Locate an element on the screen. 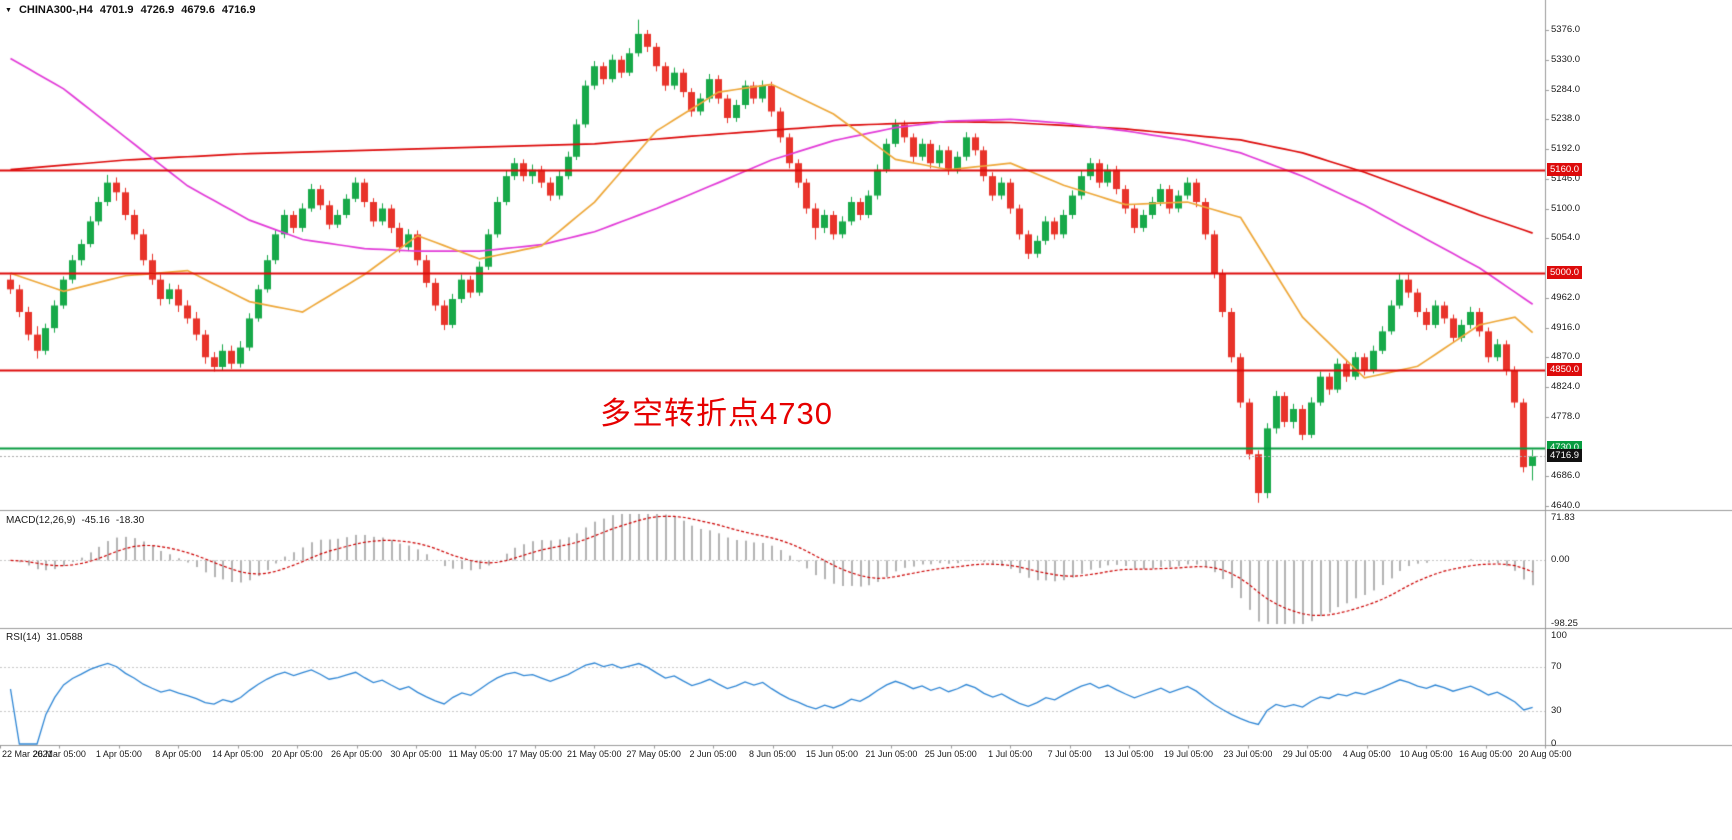  ohlc-close-value: 4716.9 is located at coordinates (238, 10).